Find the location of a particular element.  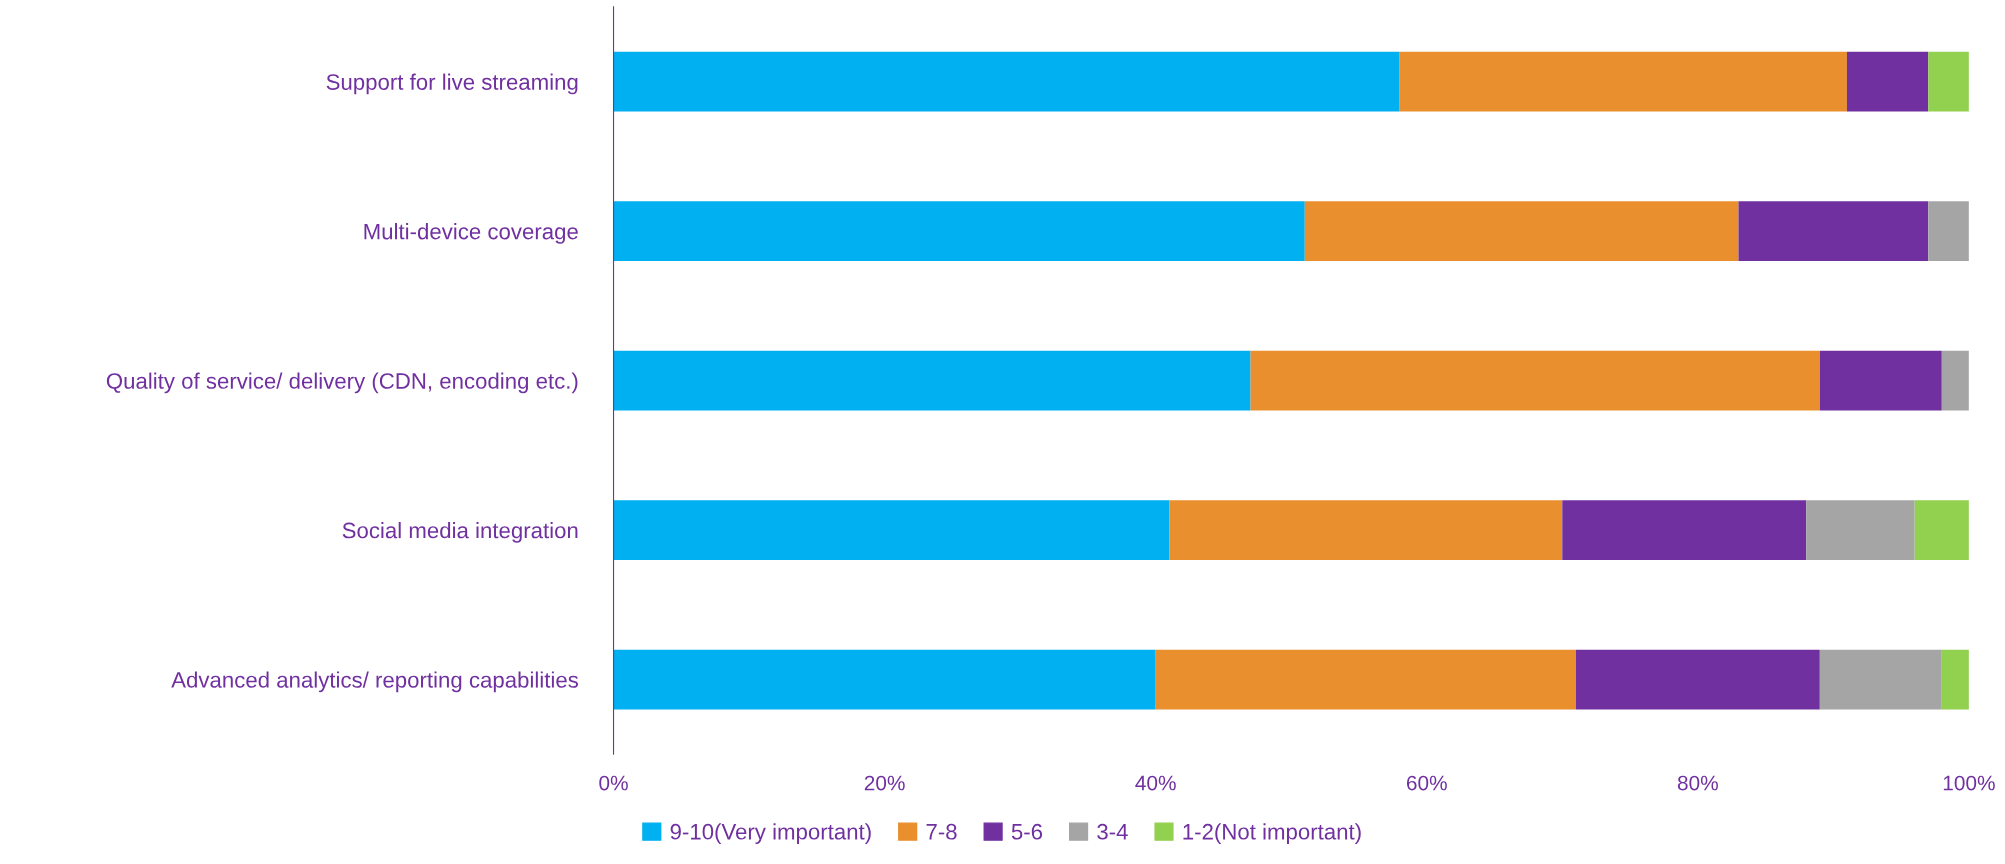

x-tick-label: 80% is located at coordinates (1697, 783).